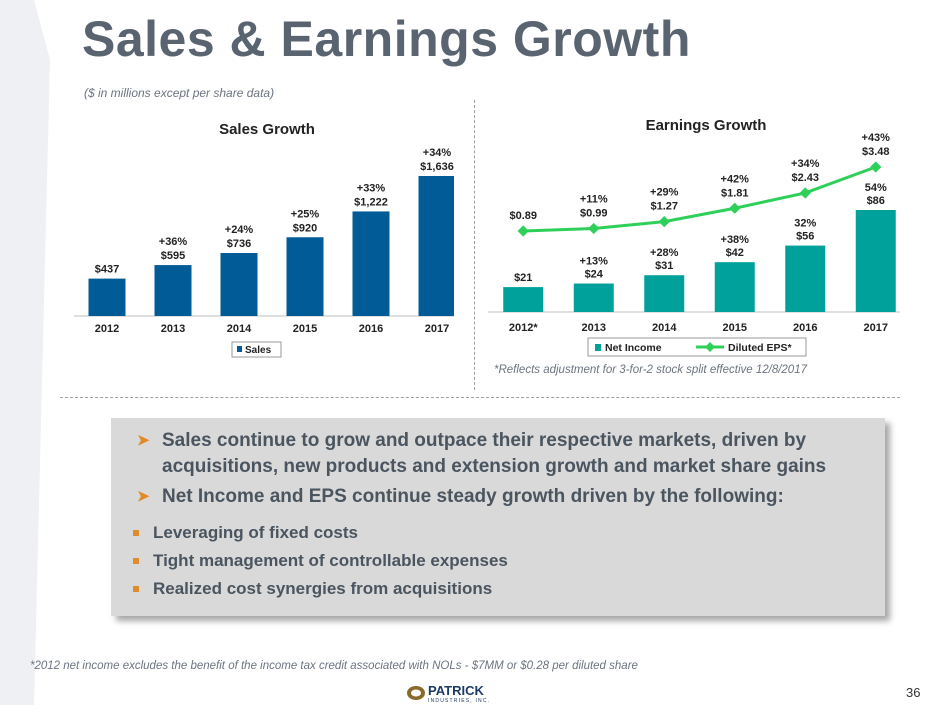  I want to click on data-label: $437, so click(107, 270).